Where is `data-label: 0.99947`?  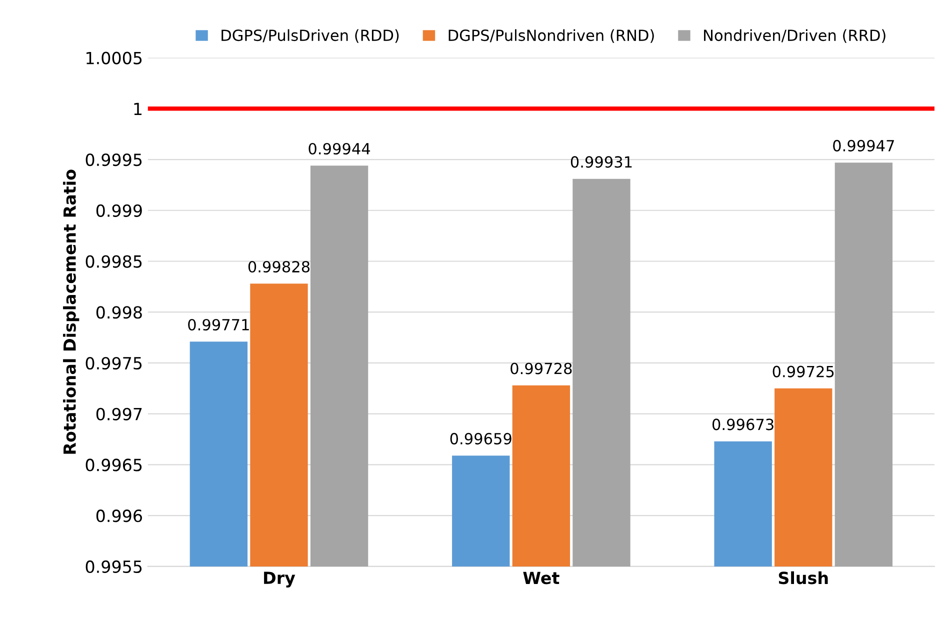
data-label: 0.99947 is located at coordinates (863, 146).